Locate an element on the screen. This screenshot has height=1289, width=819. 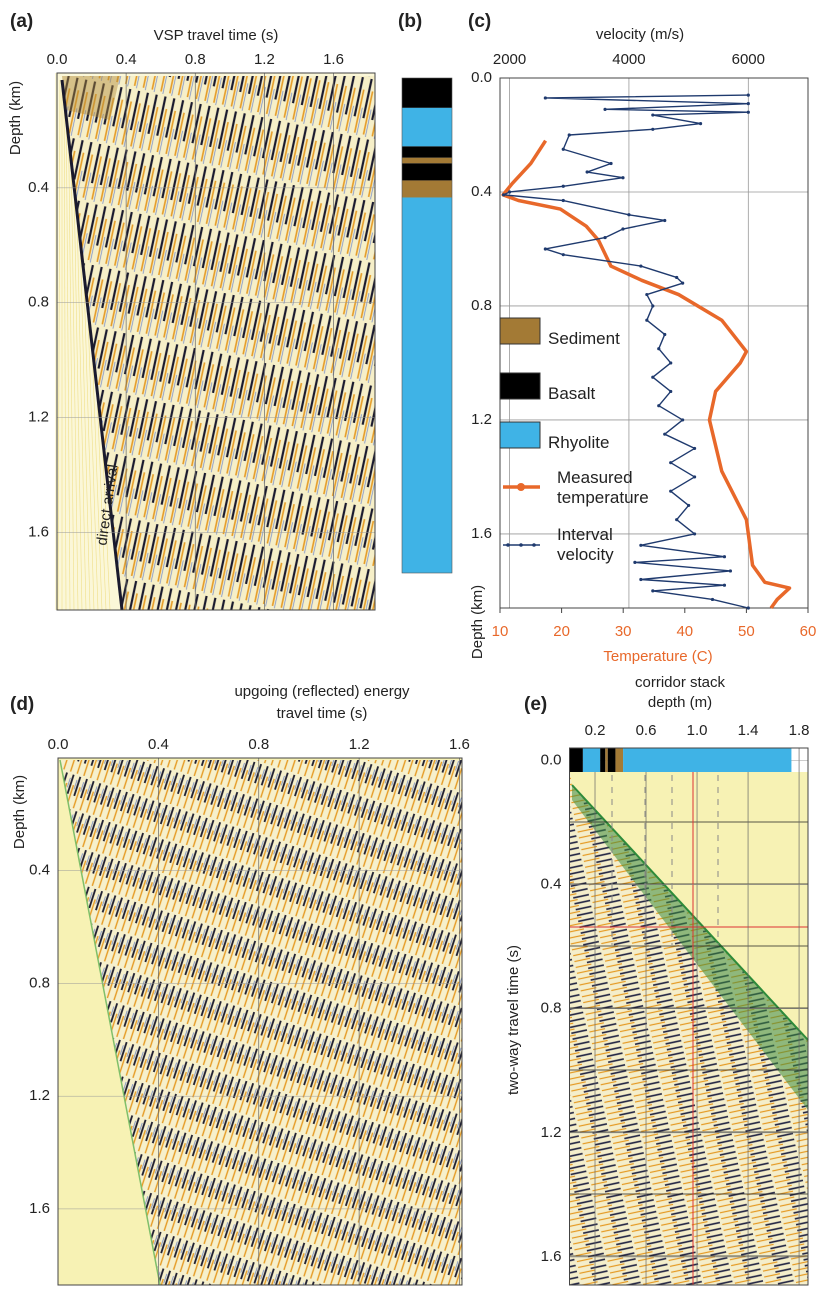
panel-label: (e) is located at coordinates (535, 704).